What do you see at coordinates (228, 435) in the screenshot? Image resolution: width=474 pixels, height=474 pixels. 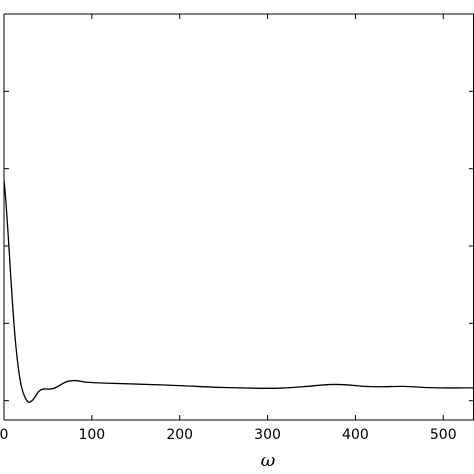 I see `tick-labels: 0 100 200 300 400 500` at bounding box center [228, 435].